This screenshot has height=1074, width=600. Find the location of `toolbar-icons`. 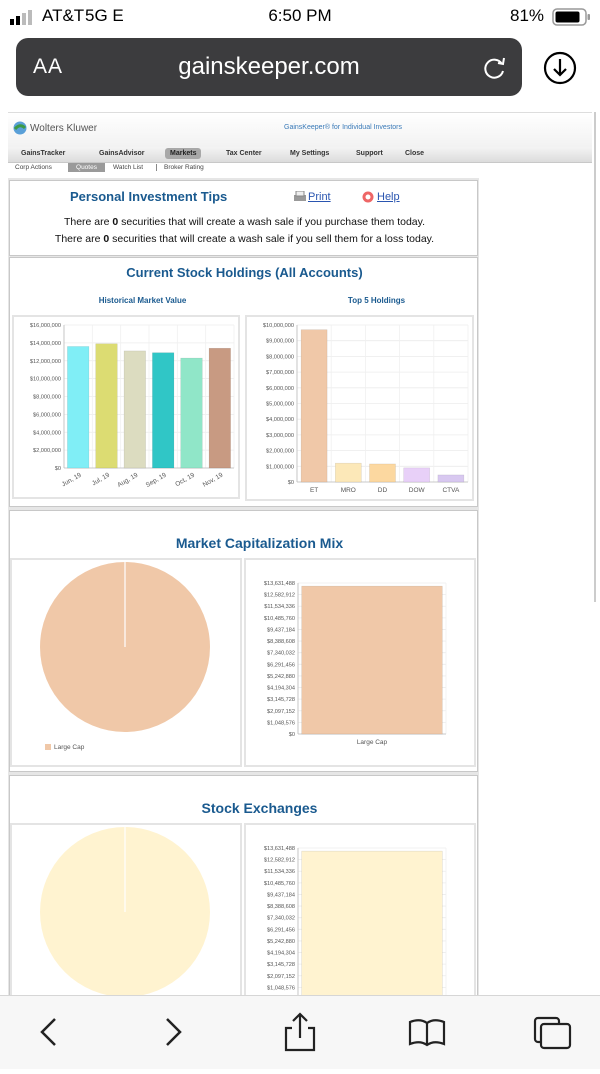

toolbar-icons is located at coordinates (306, 1032).